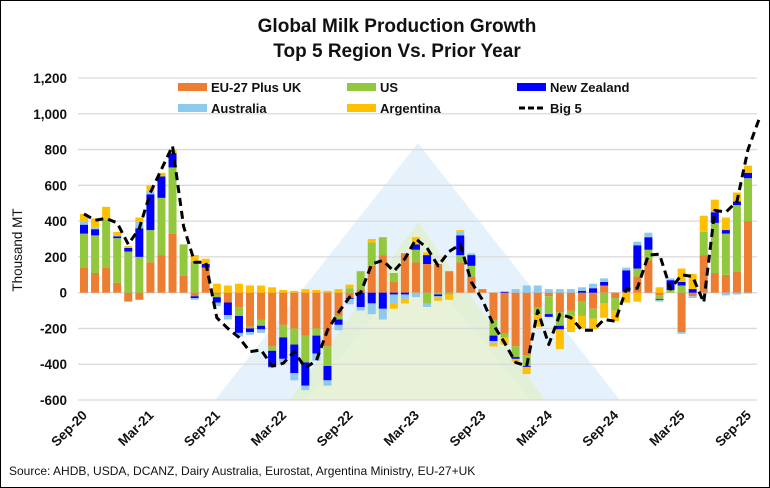  What do you see at coordinates (55, 185) in the screenshot?
I see `y-tick-label: 600` at bounding box center [55, 185].